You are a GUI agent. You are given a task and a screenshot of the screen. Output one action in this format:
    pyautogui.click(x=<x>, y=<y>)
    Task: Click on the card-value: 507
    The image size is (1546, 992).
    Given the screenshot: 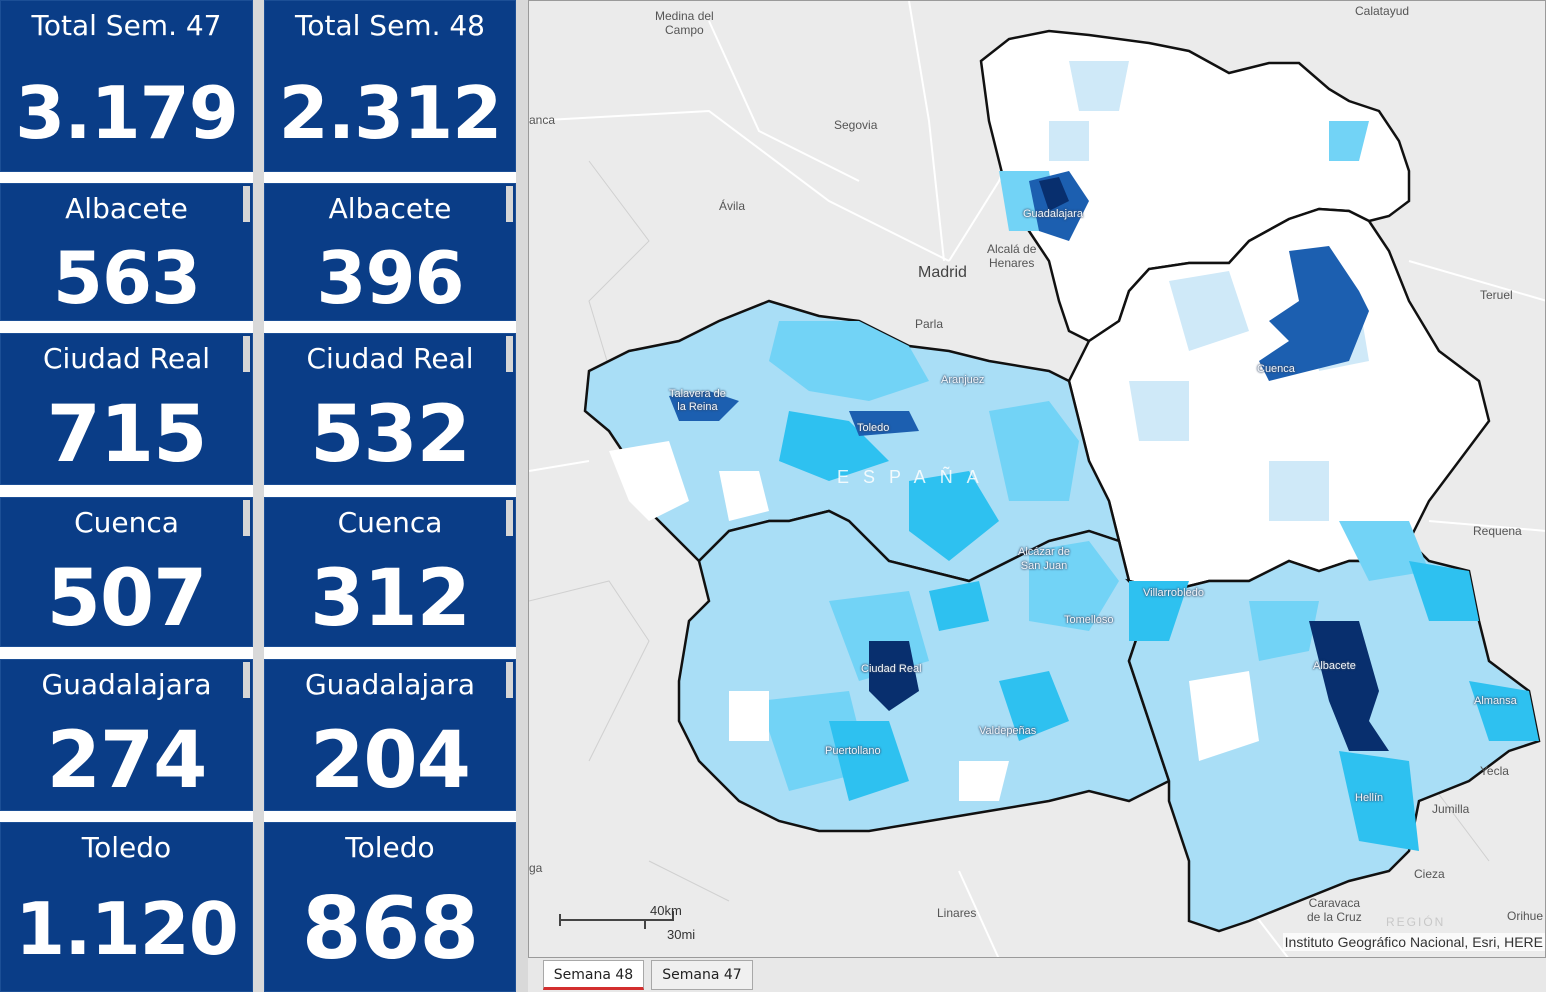 What is the action you would take?
    pyautogui.click(x=127, y=599)
    